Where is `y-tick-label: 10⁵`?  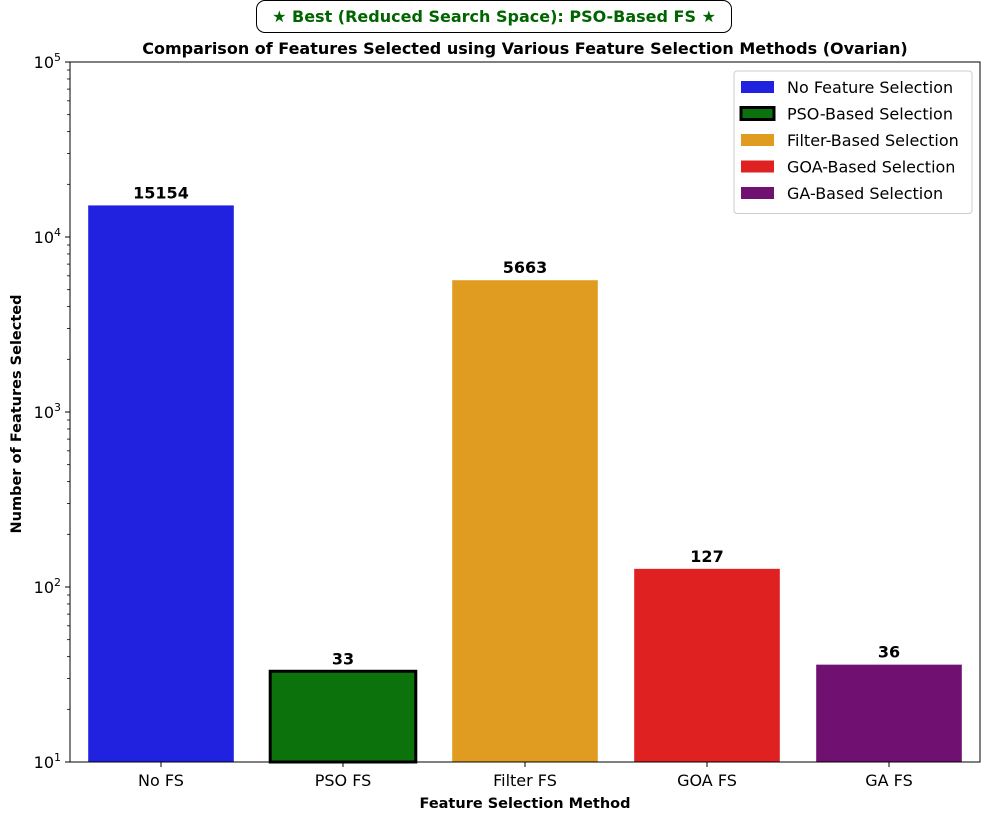
y-tick-label: 10⁵ is located at coordinates (47, 61).